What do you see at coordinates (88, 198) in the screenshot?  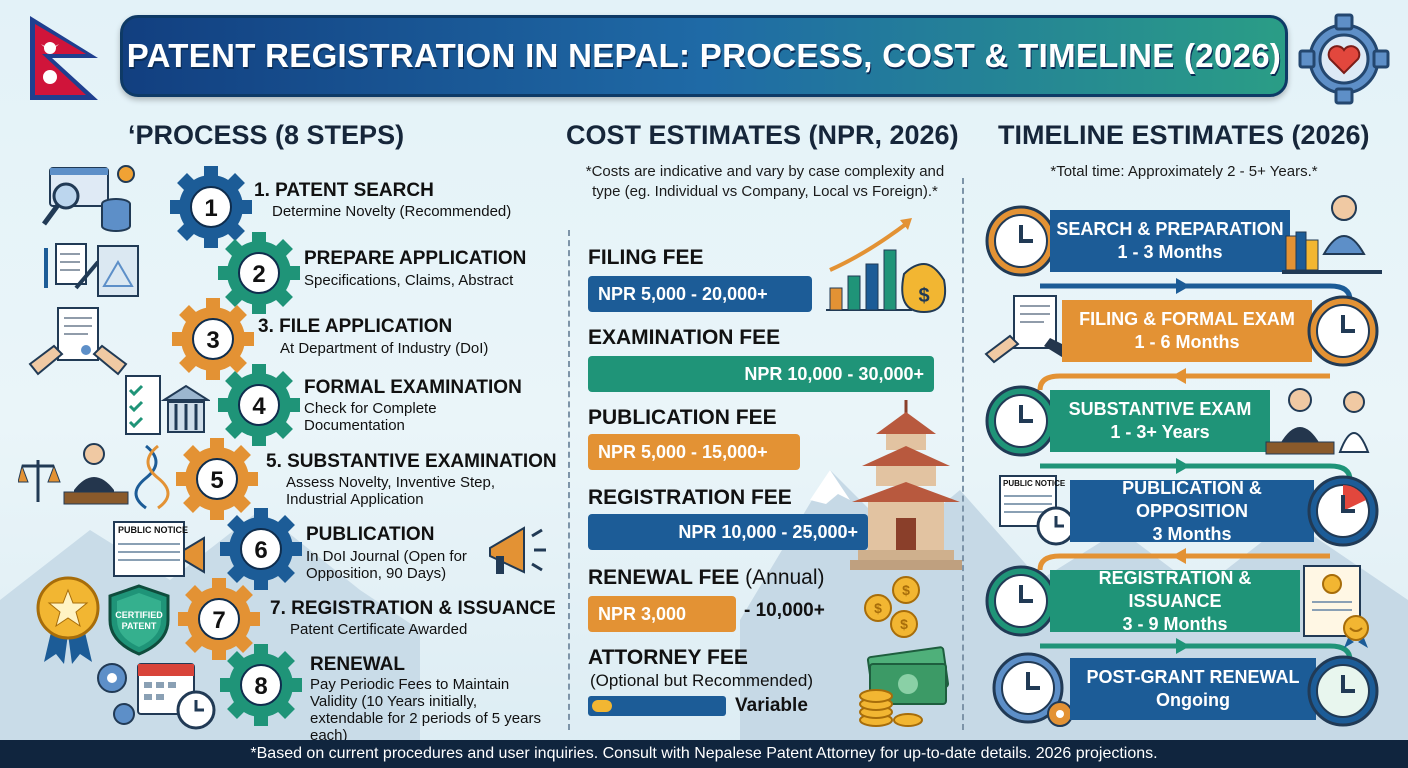 I see `search-database-icon` at bounding box center [88, 198].